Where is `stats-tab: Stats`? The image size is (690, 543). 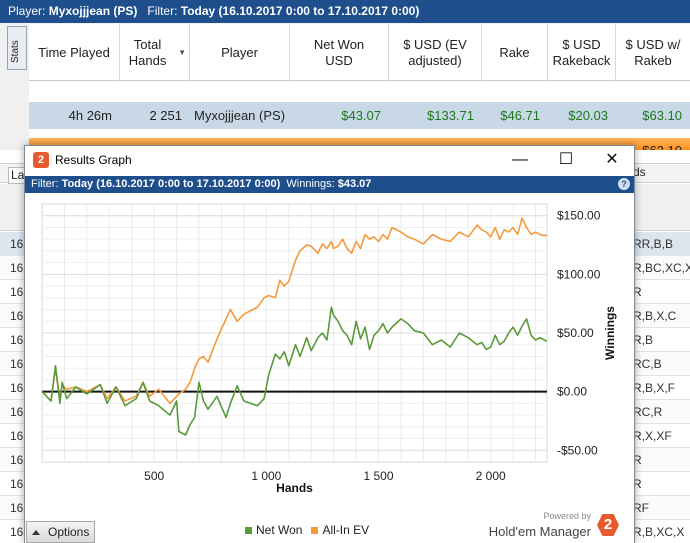
stats-tab: Stats is located at coordinates (17, 48).